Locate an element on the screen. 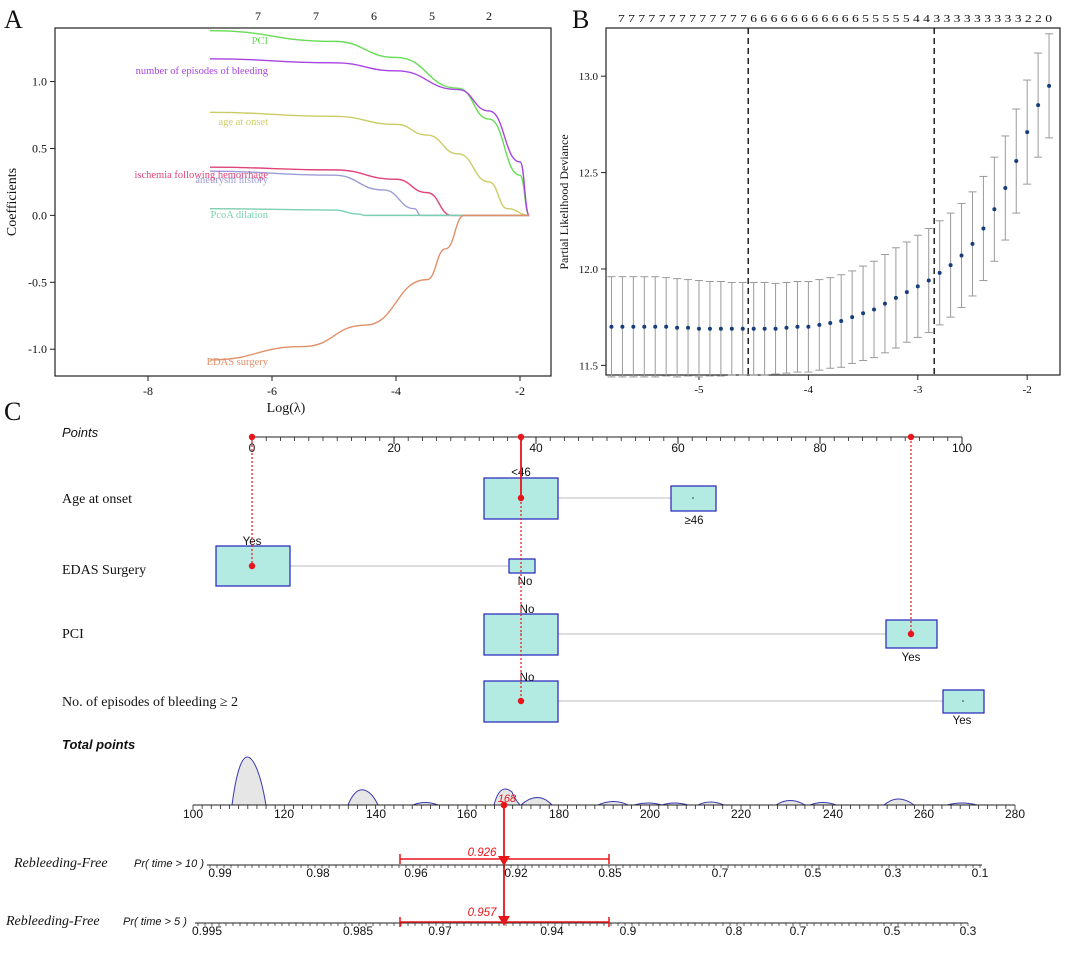 Image resolution: width=1080 pixels, height=970 pixels. b-ytick-label: 12.0 is located at coordinates (589, 270).